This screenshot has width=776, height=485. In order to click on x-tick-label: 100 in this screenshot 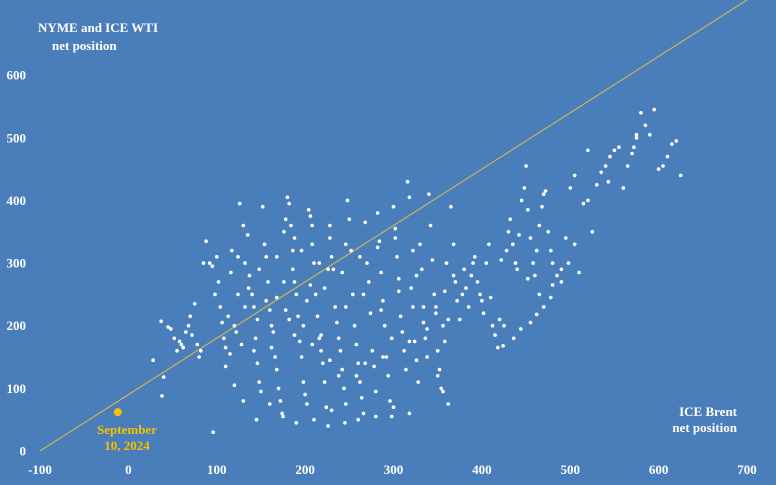, I will do `click(217, 469)`.